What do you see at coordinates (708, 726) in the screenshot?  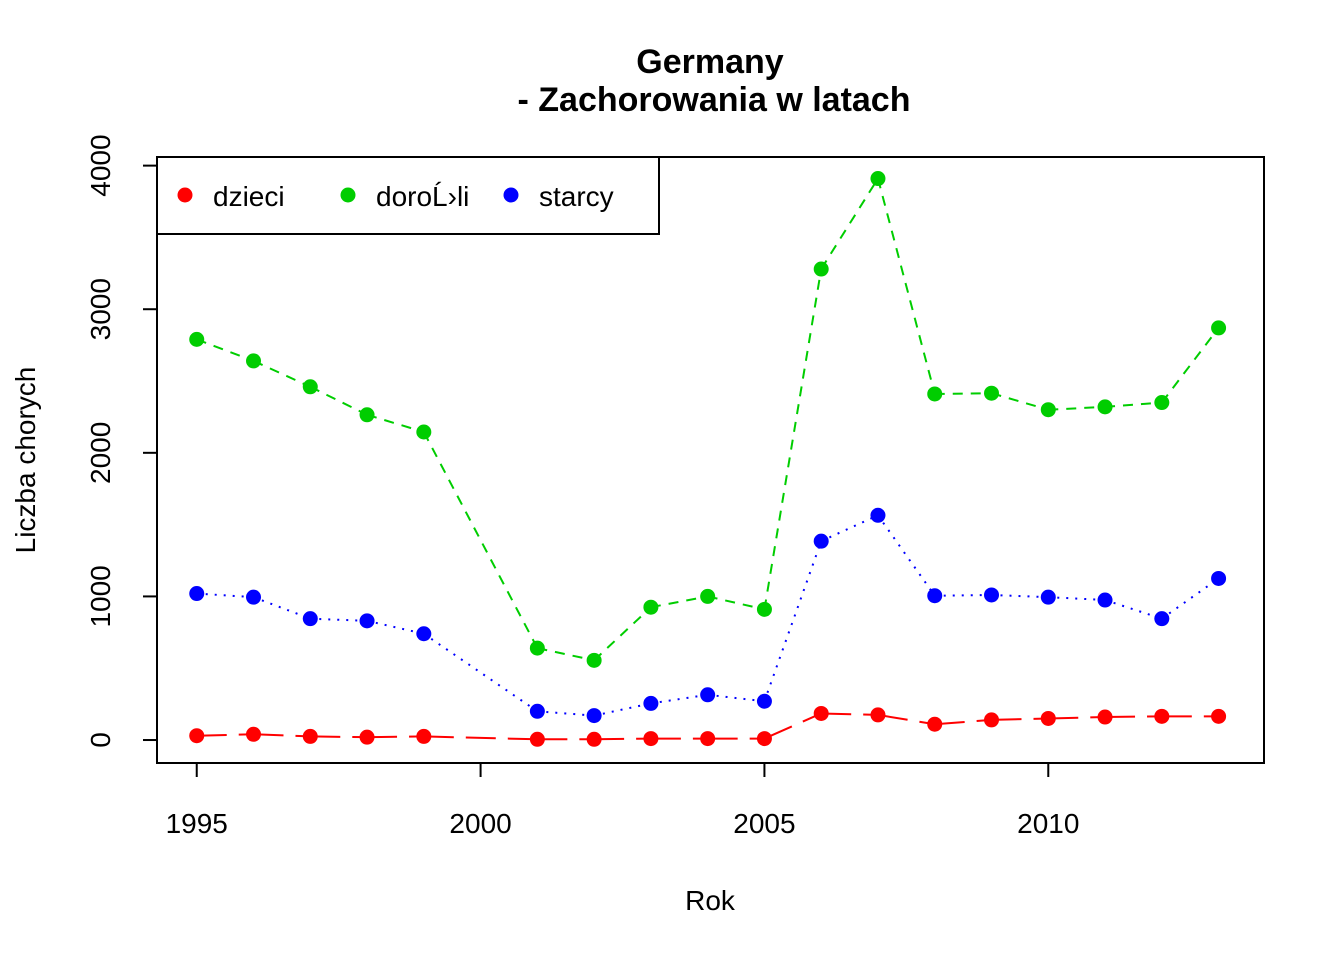 I see `series-dzieci` at bounding box center [708, 726].